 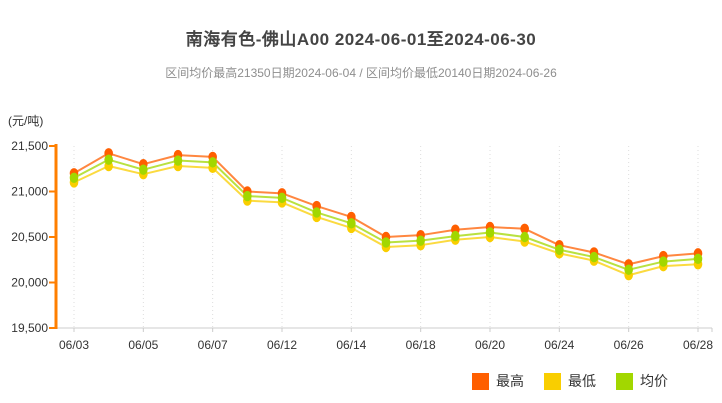 I want to click on y-tick-label: 19,500, so click(x=29, y=328).